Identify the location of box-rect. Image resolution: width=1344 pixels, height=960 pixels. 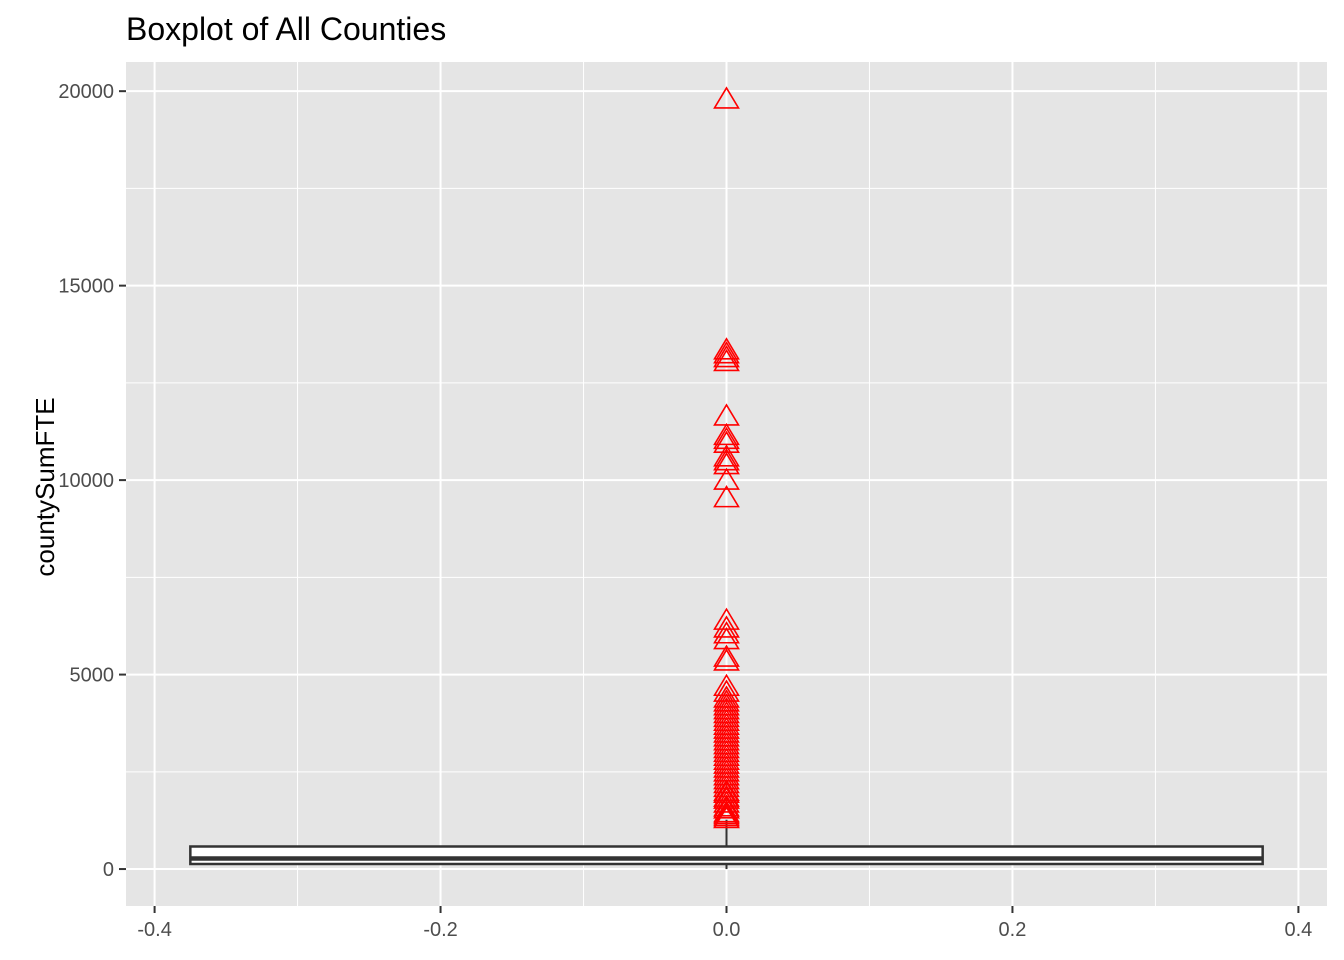
(726, 855).